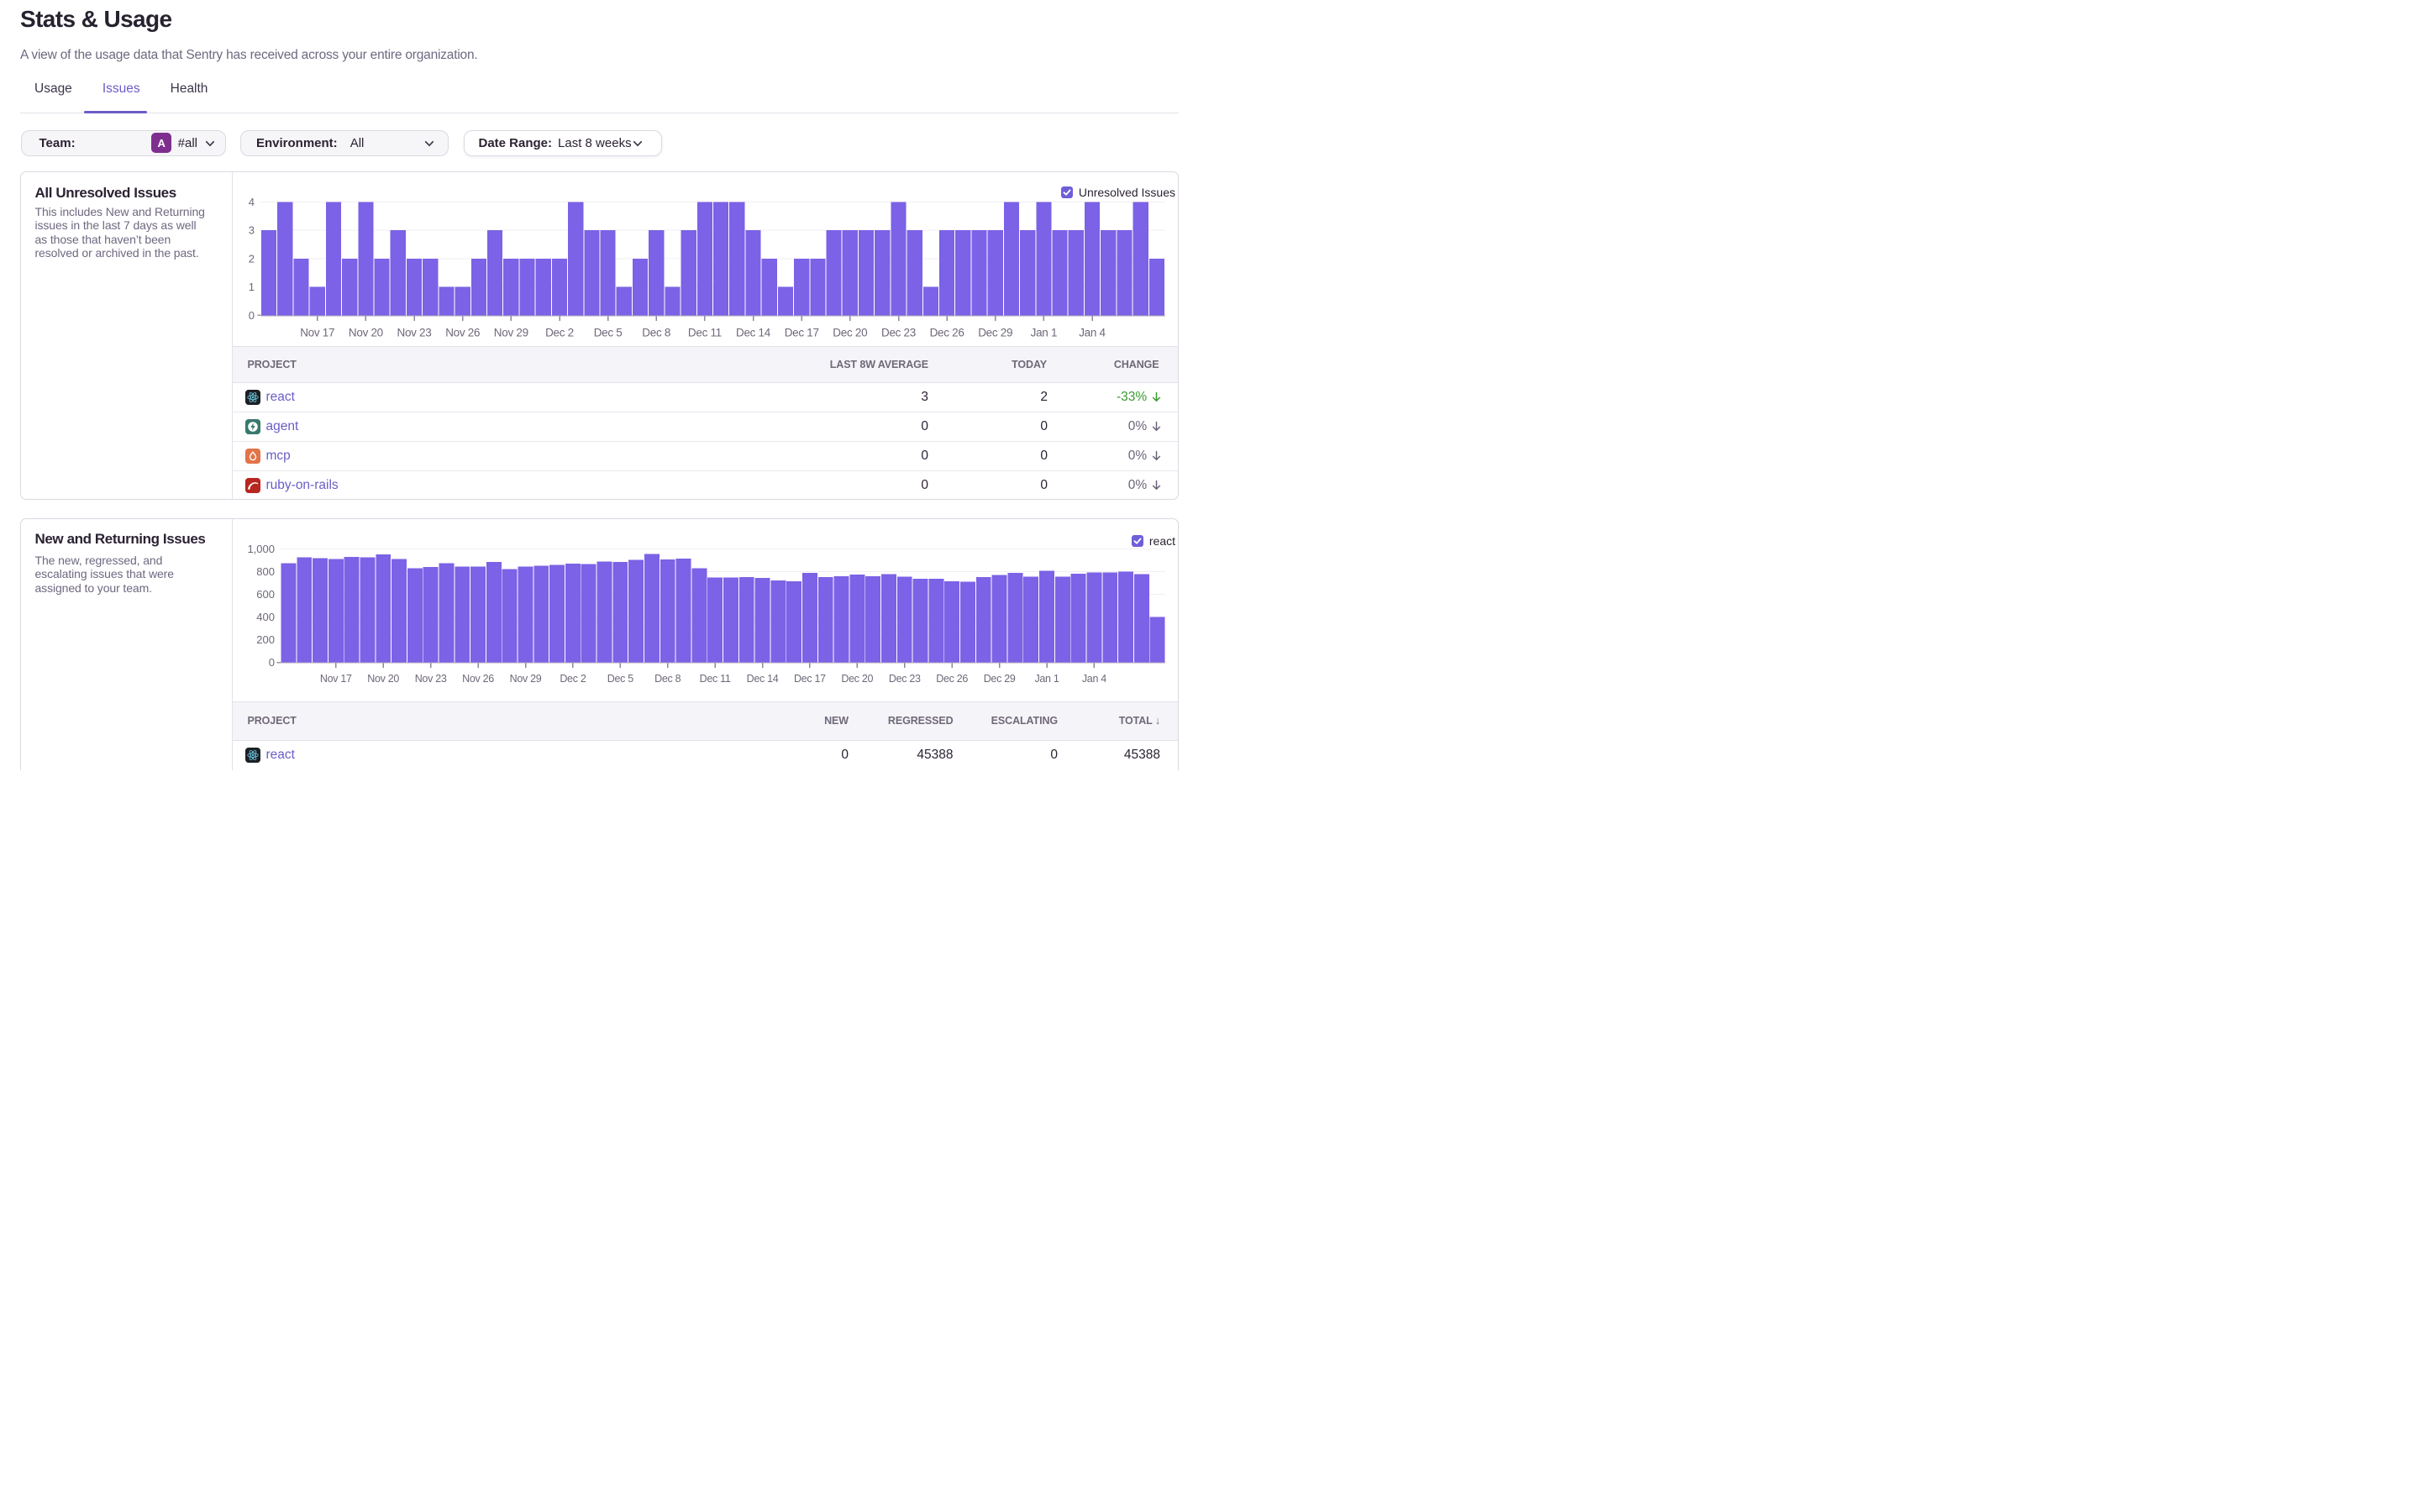 The width and height of the screenshot is (2428, 1512). Describe the element at coordinates (265, 639) in the screenshot. I see `svg-text: 200` at that location.